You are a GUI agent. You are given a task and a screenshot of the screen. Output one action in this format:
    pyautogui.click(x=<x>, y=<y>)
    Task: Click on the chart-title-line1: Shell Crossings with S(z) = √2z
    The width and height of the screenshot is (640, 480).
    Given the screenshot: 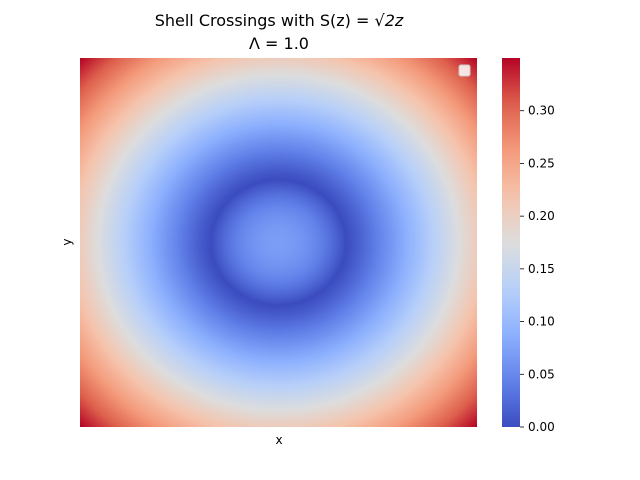 What is the action you would take?
    pyautogui.click(x=279, y=20)
    